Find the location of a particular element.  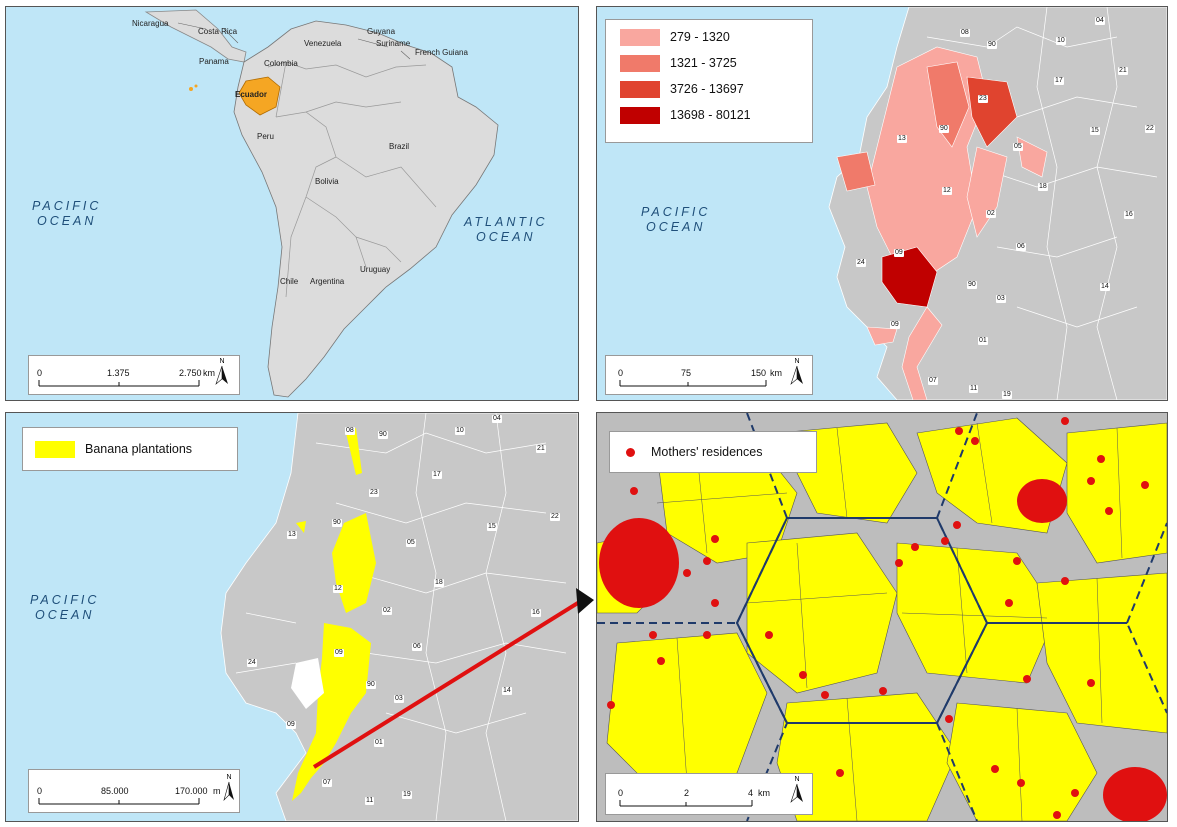

label-ecuador: Ecuador is located at coordinates (251, 94).